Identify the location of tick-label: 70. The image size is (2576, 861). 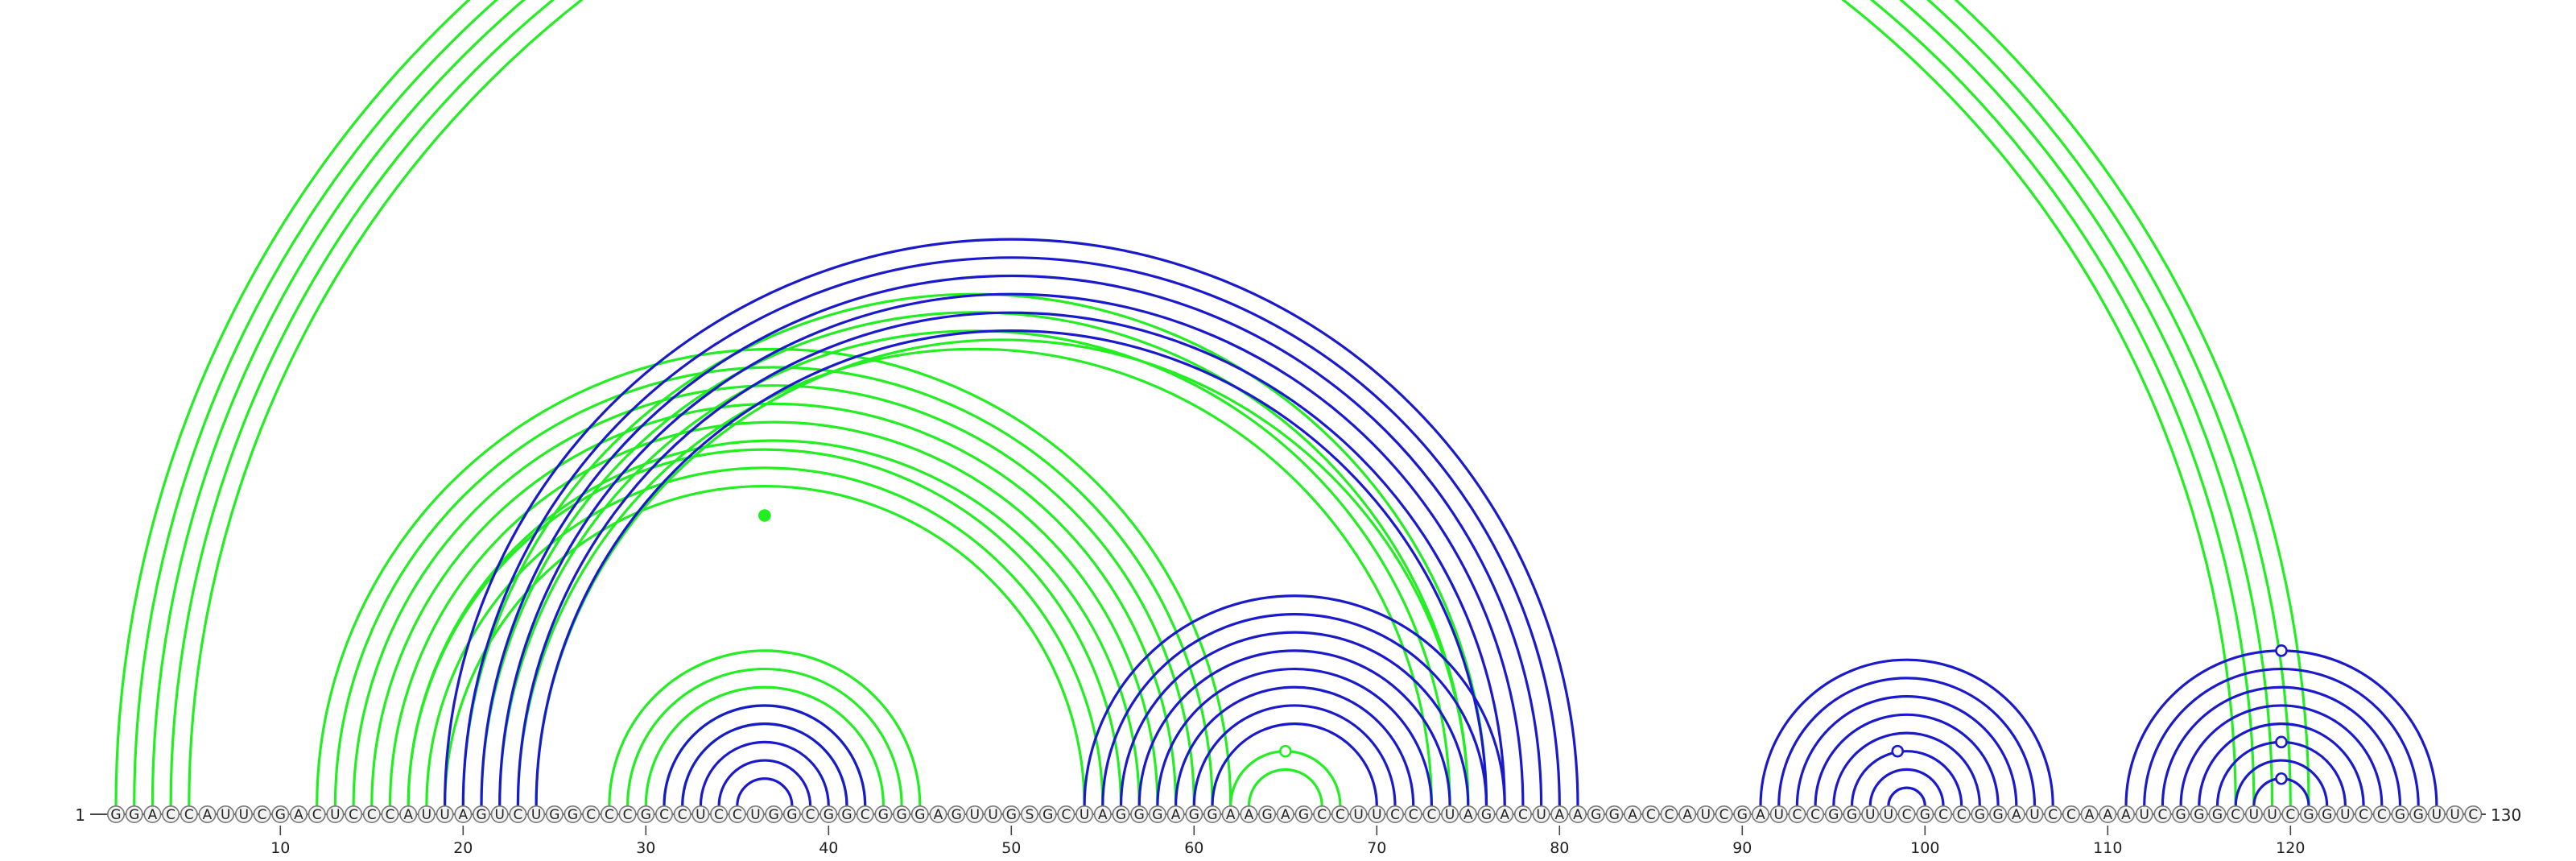
(1376, 848).